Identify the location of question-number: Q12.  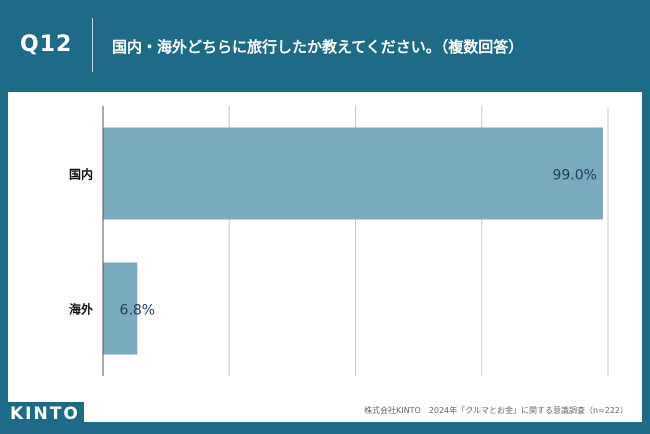
(46, 44).